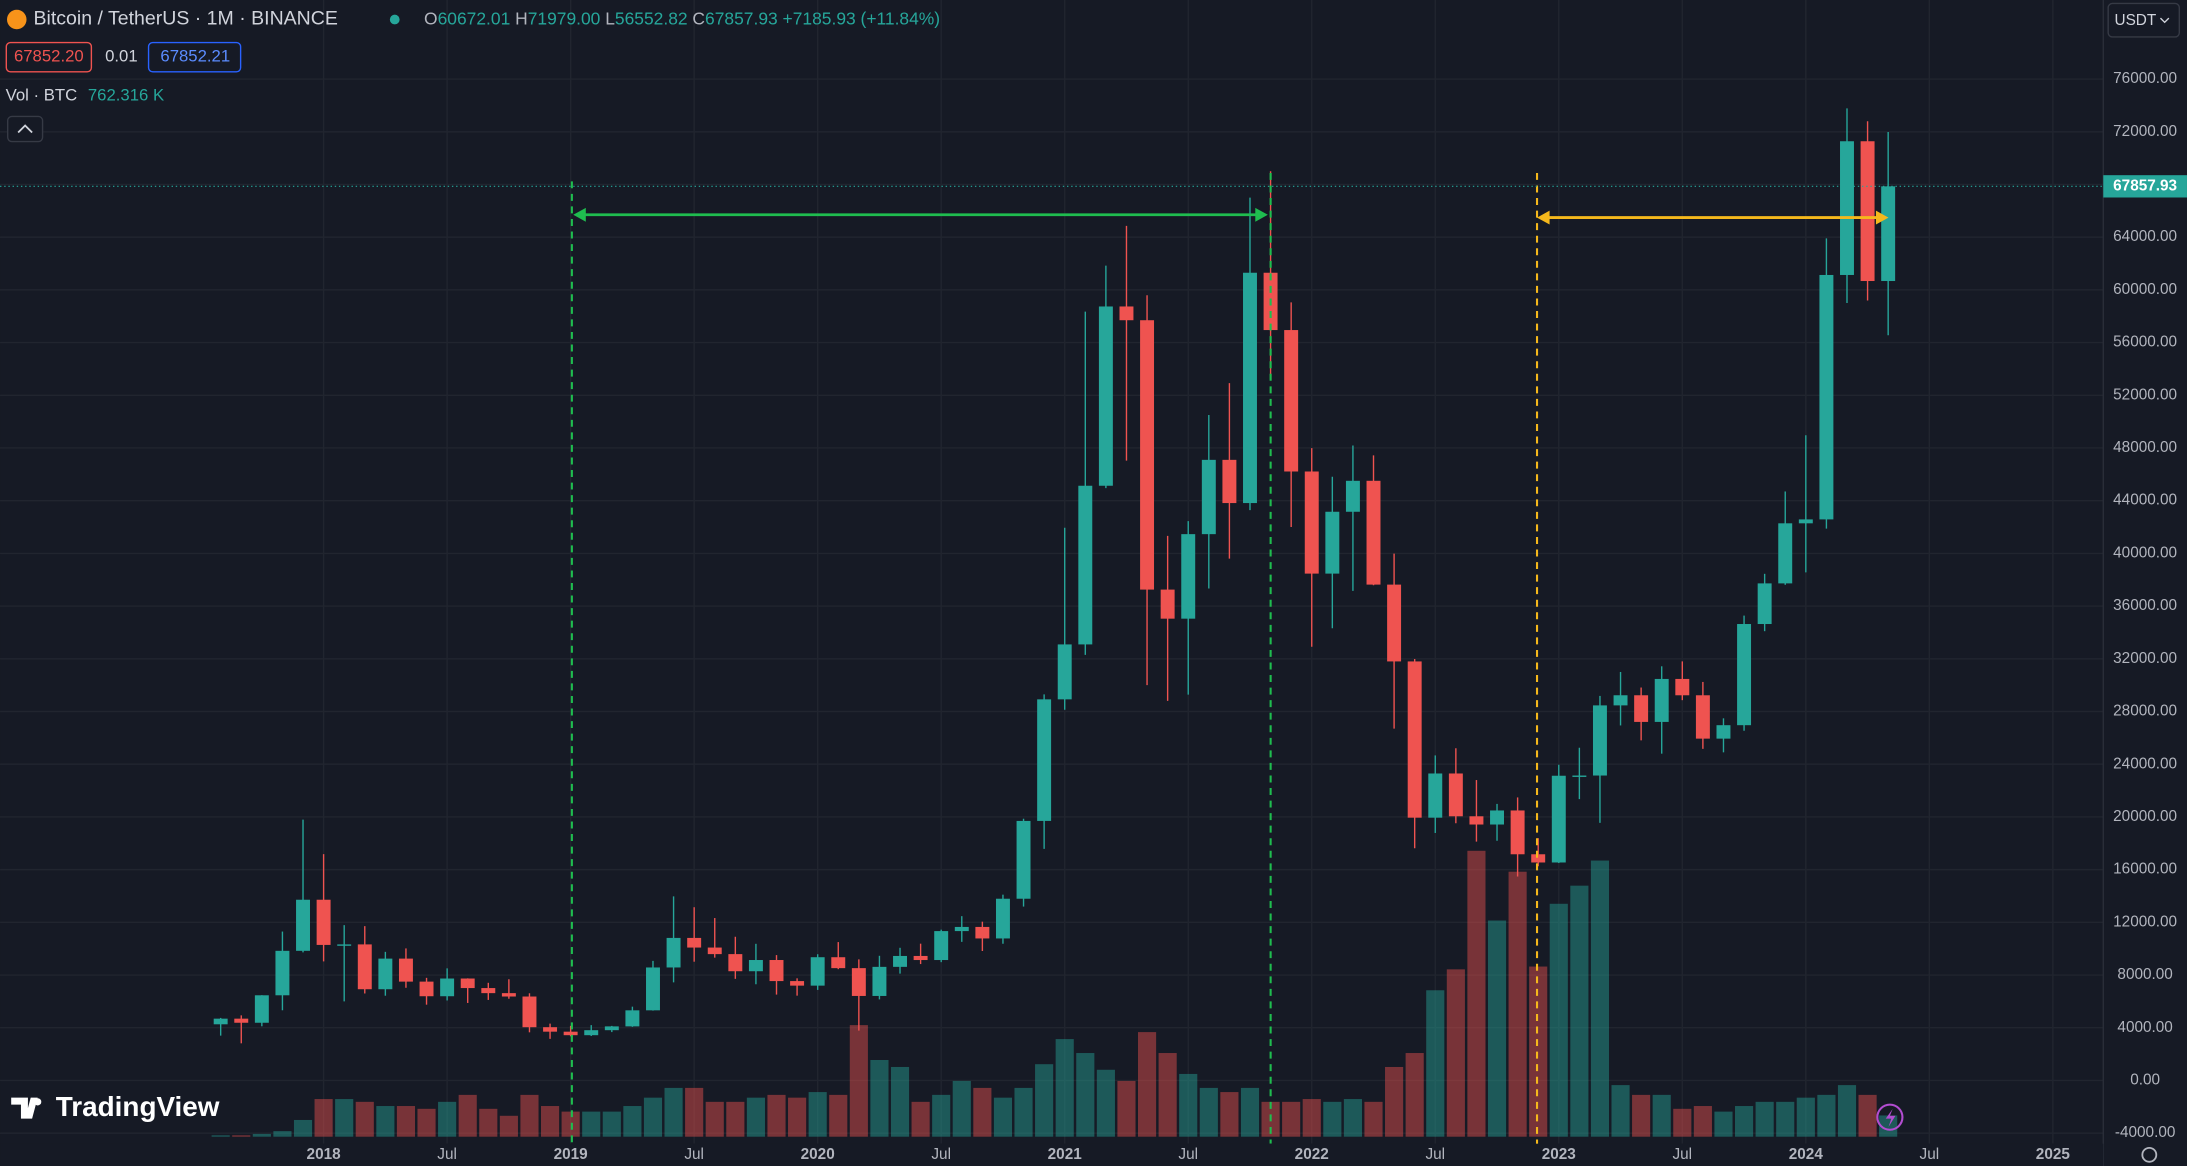 The image size is (2187, 1166). Describe the element at coordinates (2145, 1079) in the screenshot. I see `y-tick-label: 0.00` at that location.